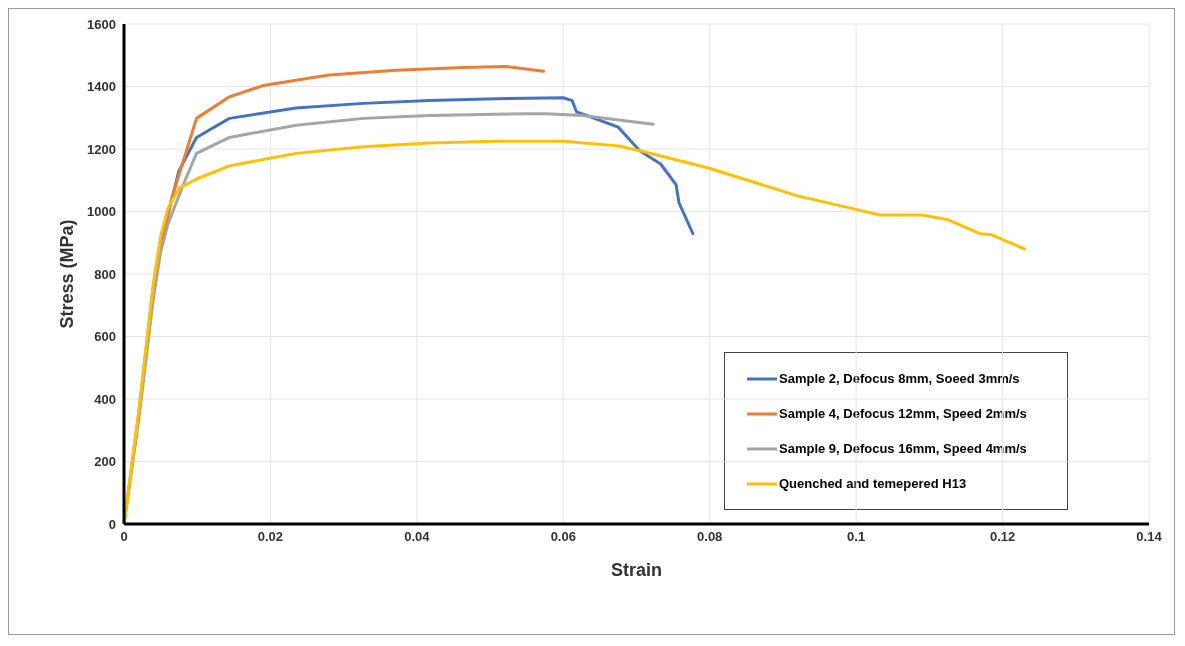 The height and width of the screenshot is (646, 1185). What do you see at coordinates (563, 537) in the screenshot?
I see `x-tick-label: 0.06` at bounding box center [563, 537].